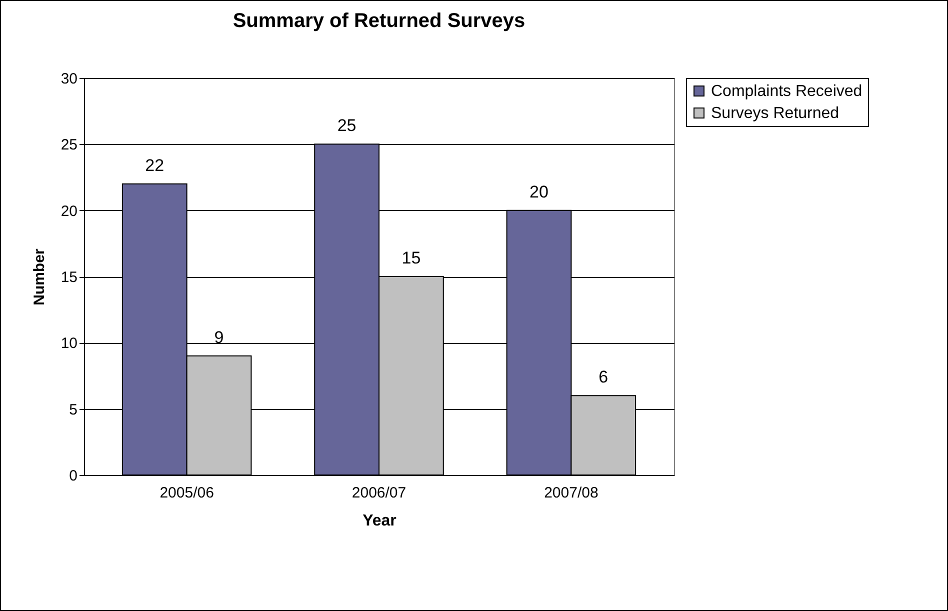  What do you see at coordinates (571, 493) in the screenshot?
I see `x-tick-label: 2007/08` at bounding box center [571, 493].